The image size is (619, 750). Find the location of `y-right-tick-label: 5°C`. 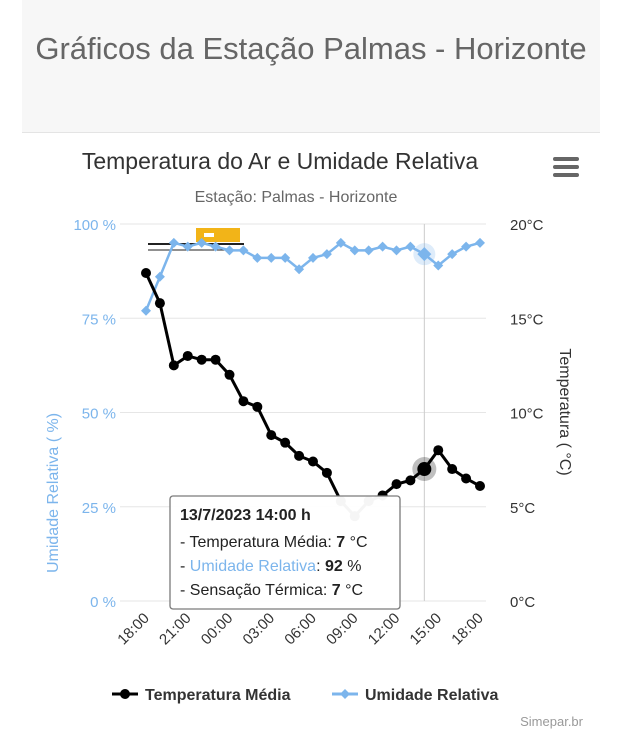

y-right-tick-label: 5°C is located at coordinates (522, 508).